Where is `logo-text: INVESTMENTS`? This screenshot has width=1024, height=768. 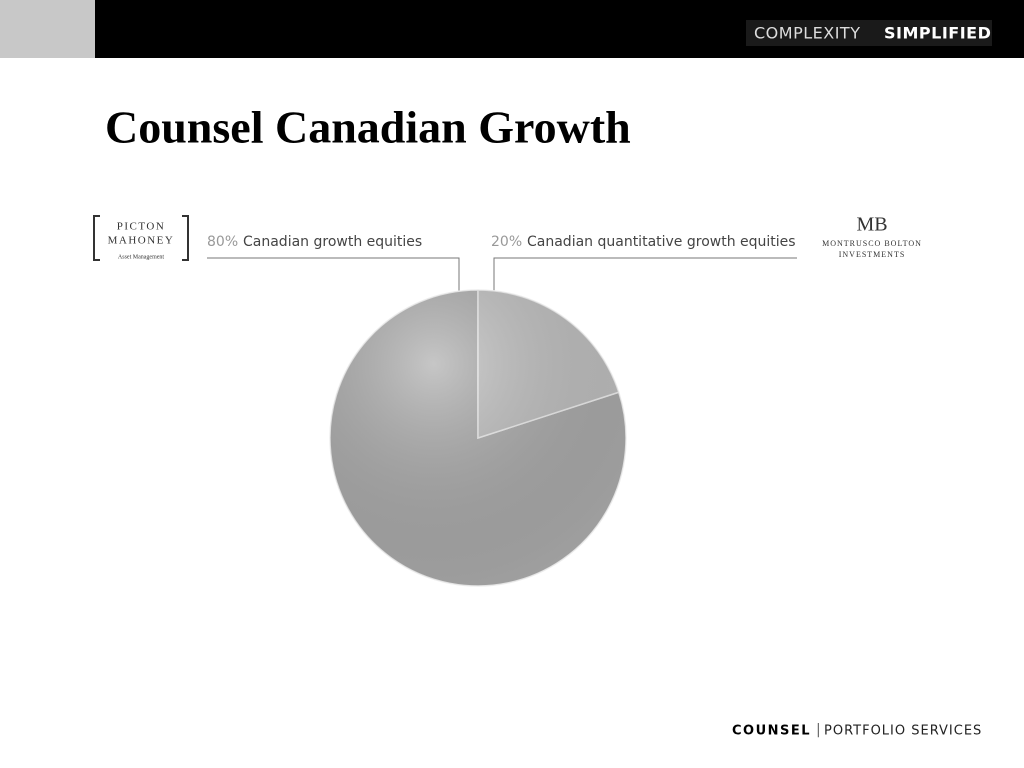 logo-text: INVESTMENTS is located at coordinates (872, 254).